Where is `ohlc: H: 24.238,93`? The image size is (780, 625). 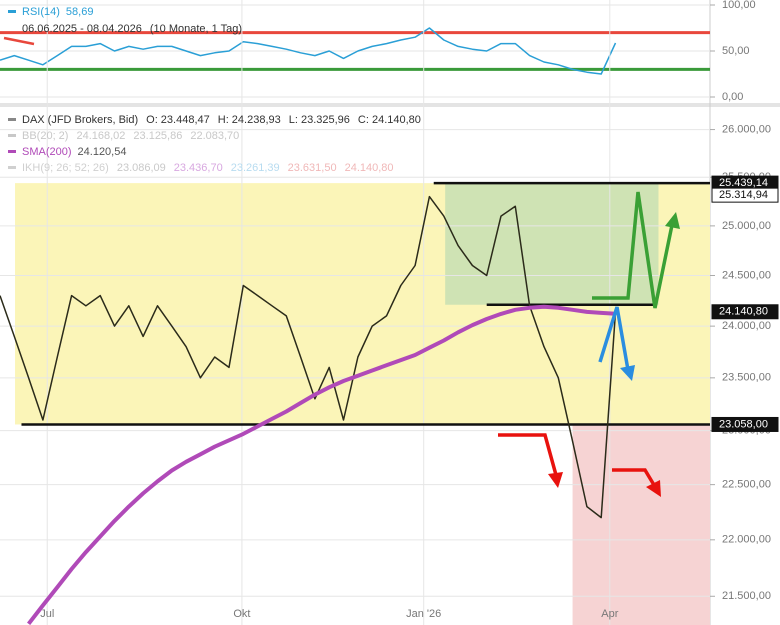
ohlc: H: 24.238,93 is located at coordinates (249, 120).